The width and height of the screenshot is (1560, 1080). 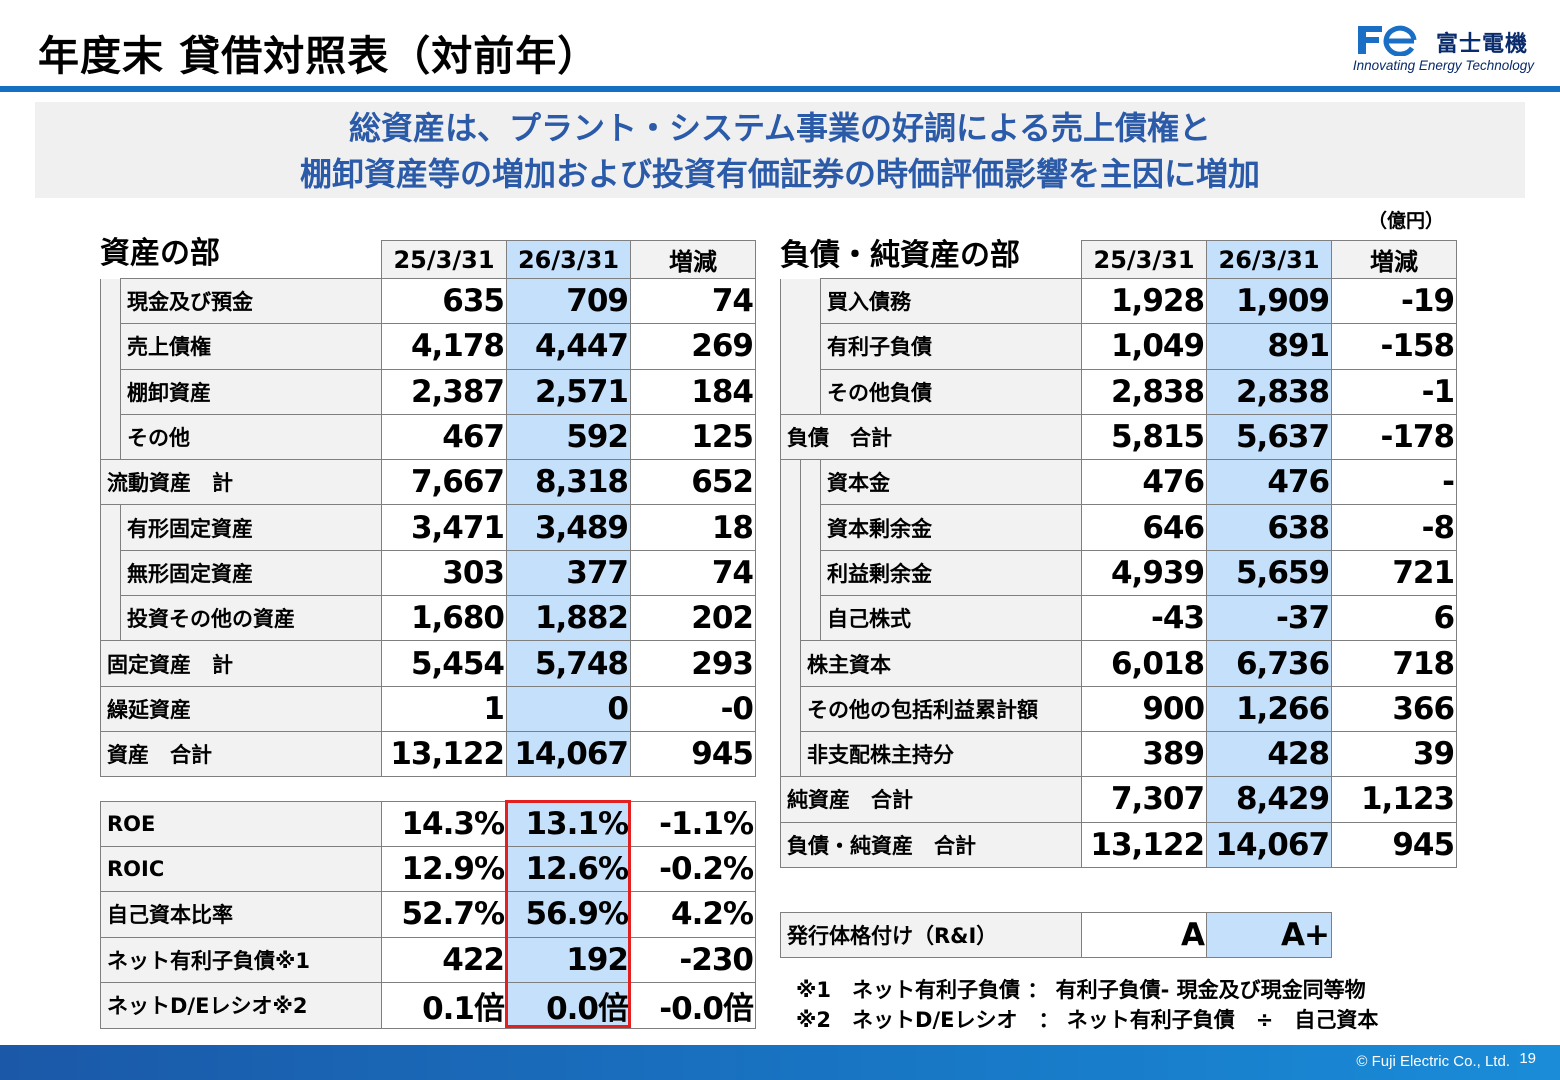 I want to click on row-label: ネットD/Eレシオ※2, so click(x=241, y=1005).